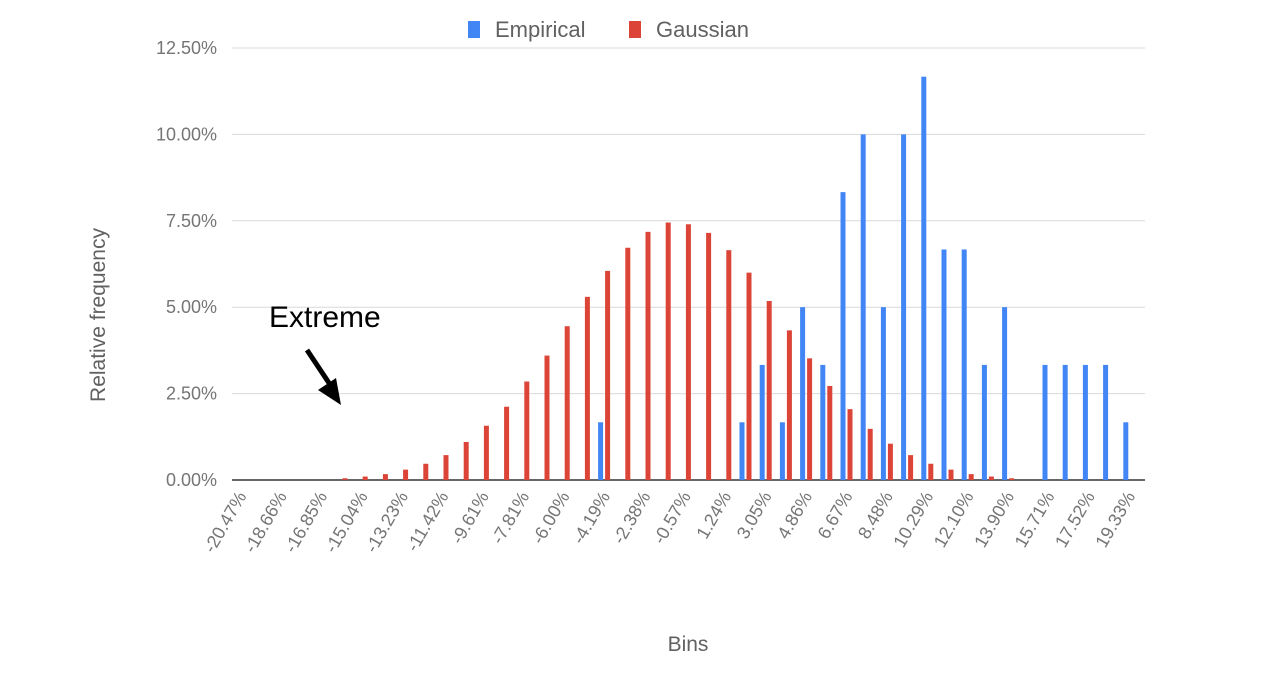 The height and width of the screenshot is (693, 1281). What do you see at coordinates (191, 394) in the screenshot?
I see `y-tick-label: 2.50%` at bounding box center [191, 394].